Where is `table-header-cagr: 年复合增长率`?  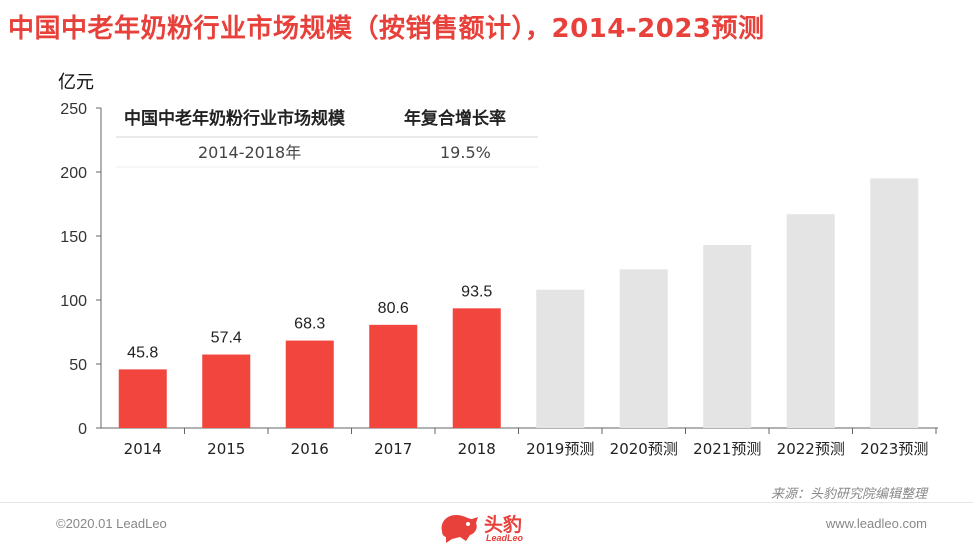 table-header-cagr: 年复合增长率 is located at coordinates (455, 118).